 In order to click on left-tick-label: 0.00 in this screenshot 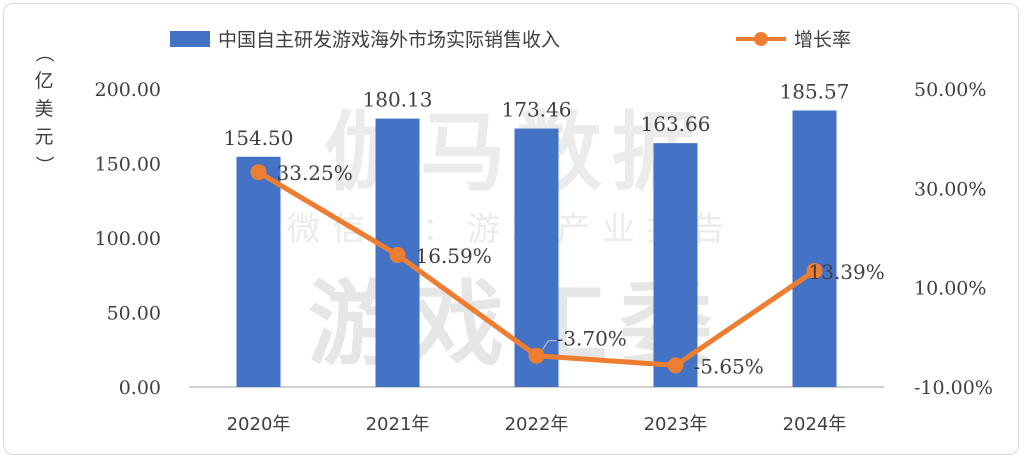, I will do `click(140, 388)`.